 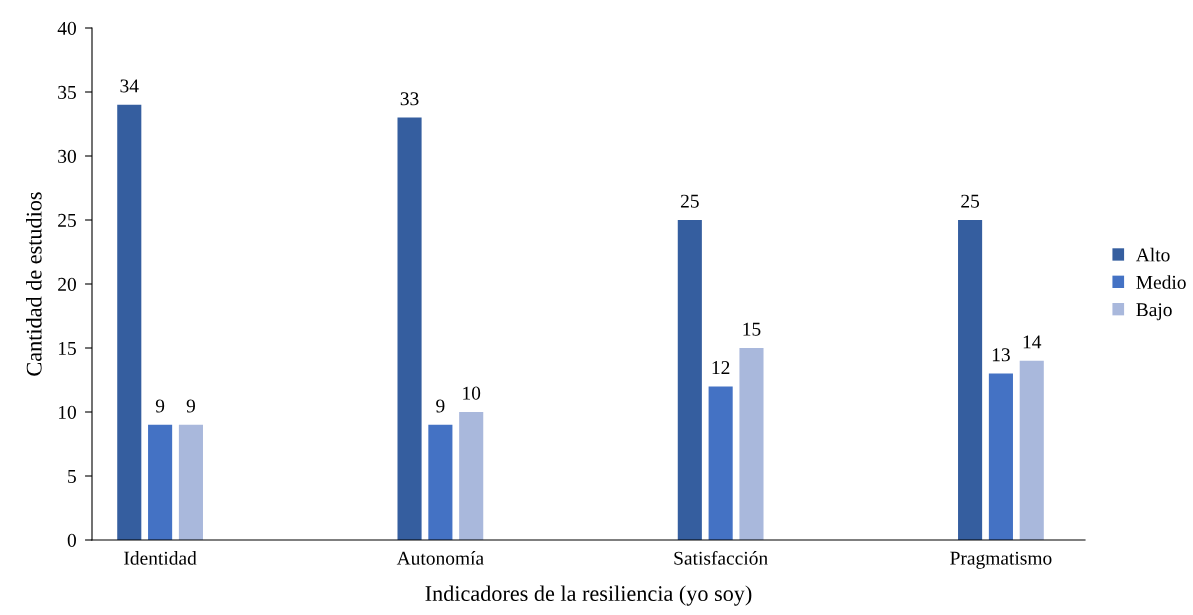 I want to click on data-label: 13, so click(x=1001, y=355).